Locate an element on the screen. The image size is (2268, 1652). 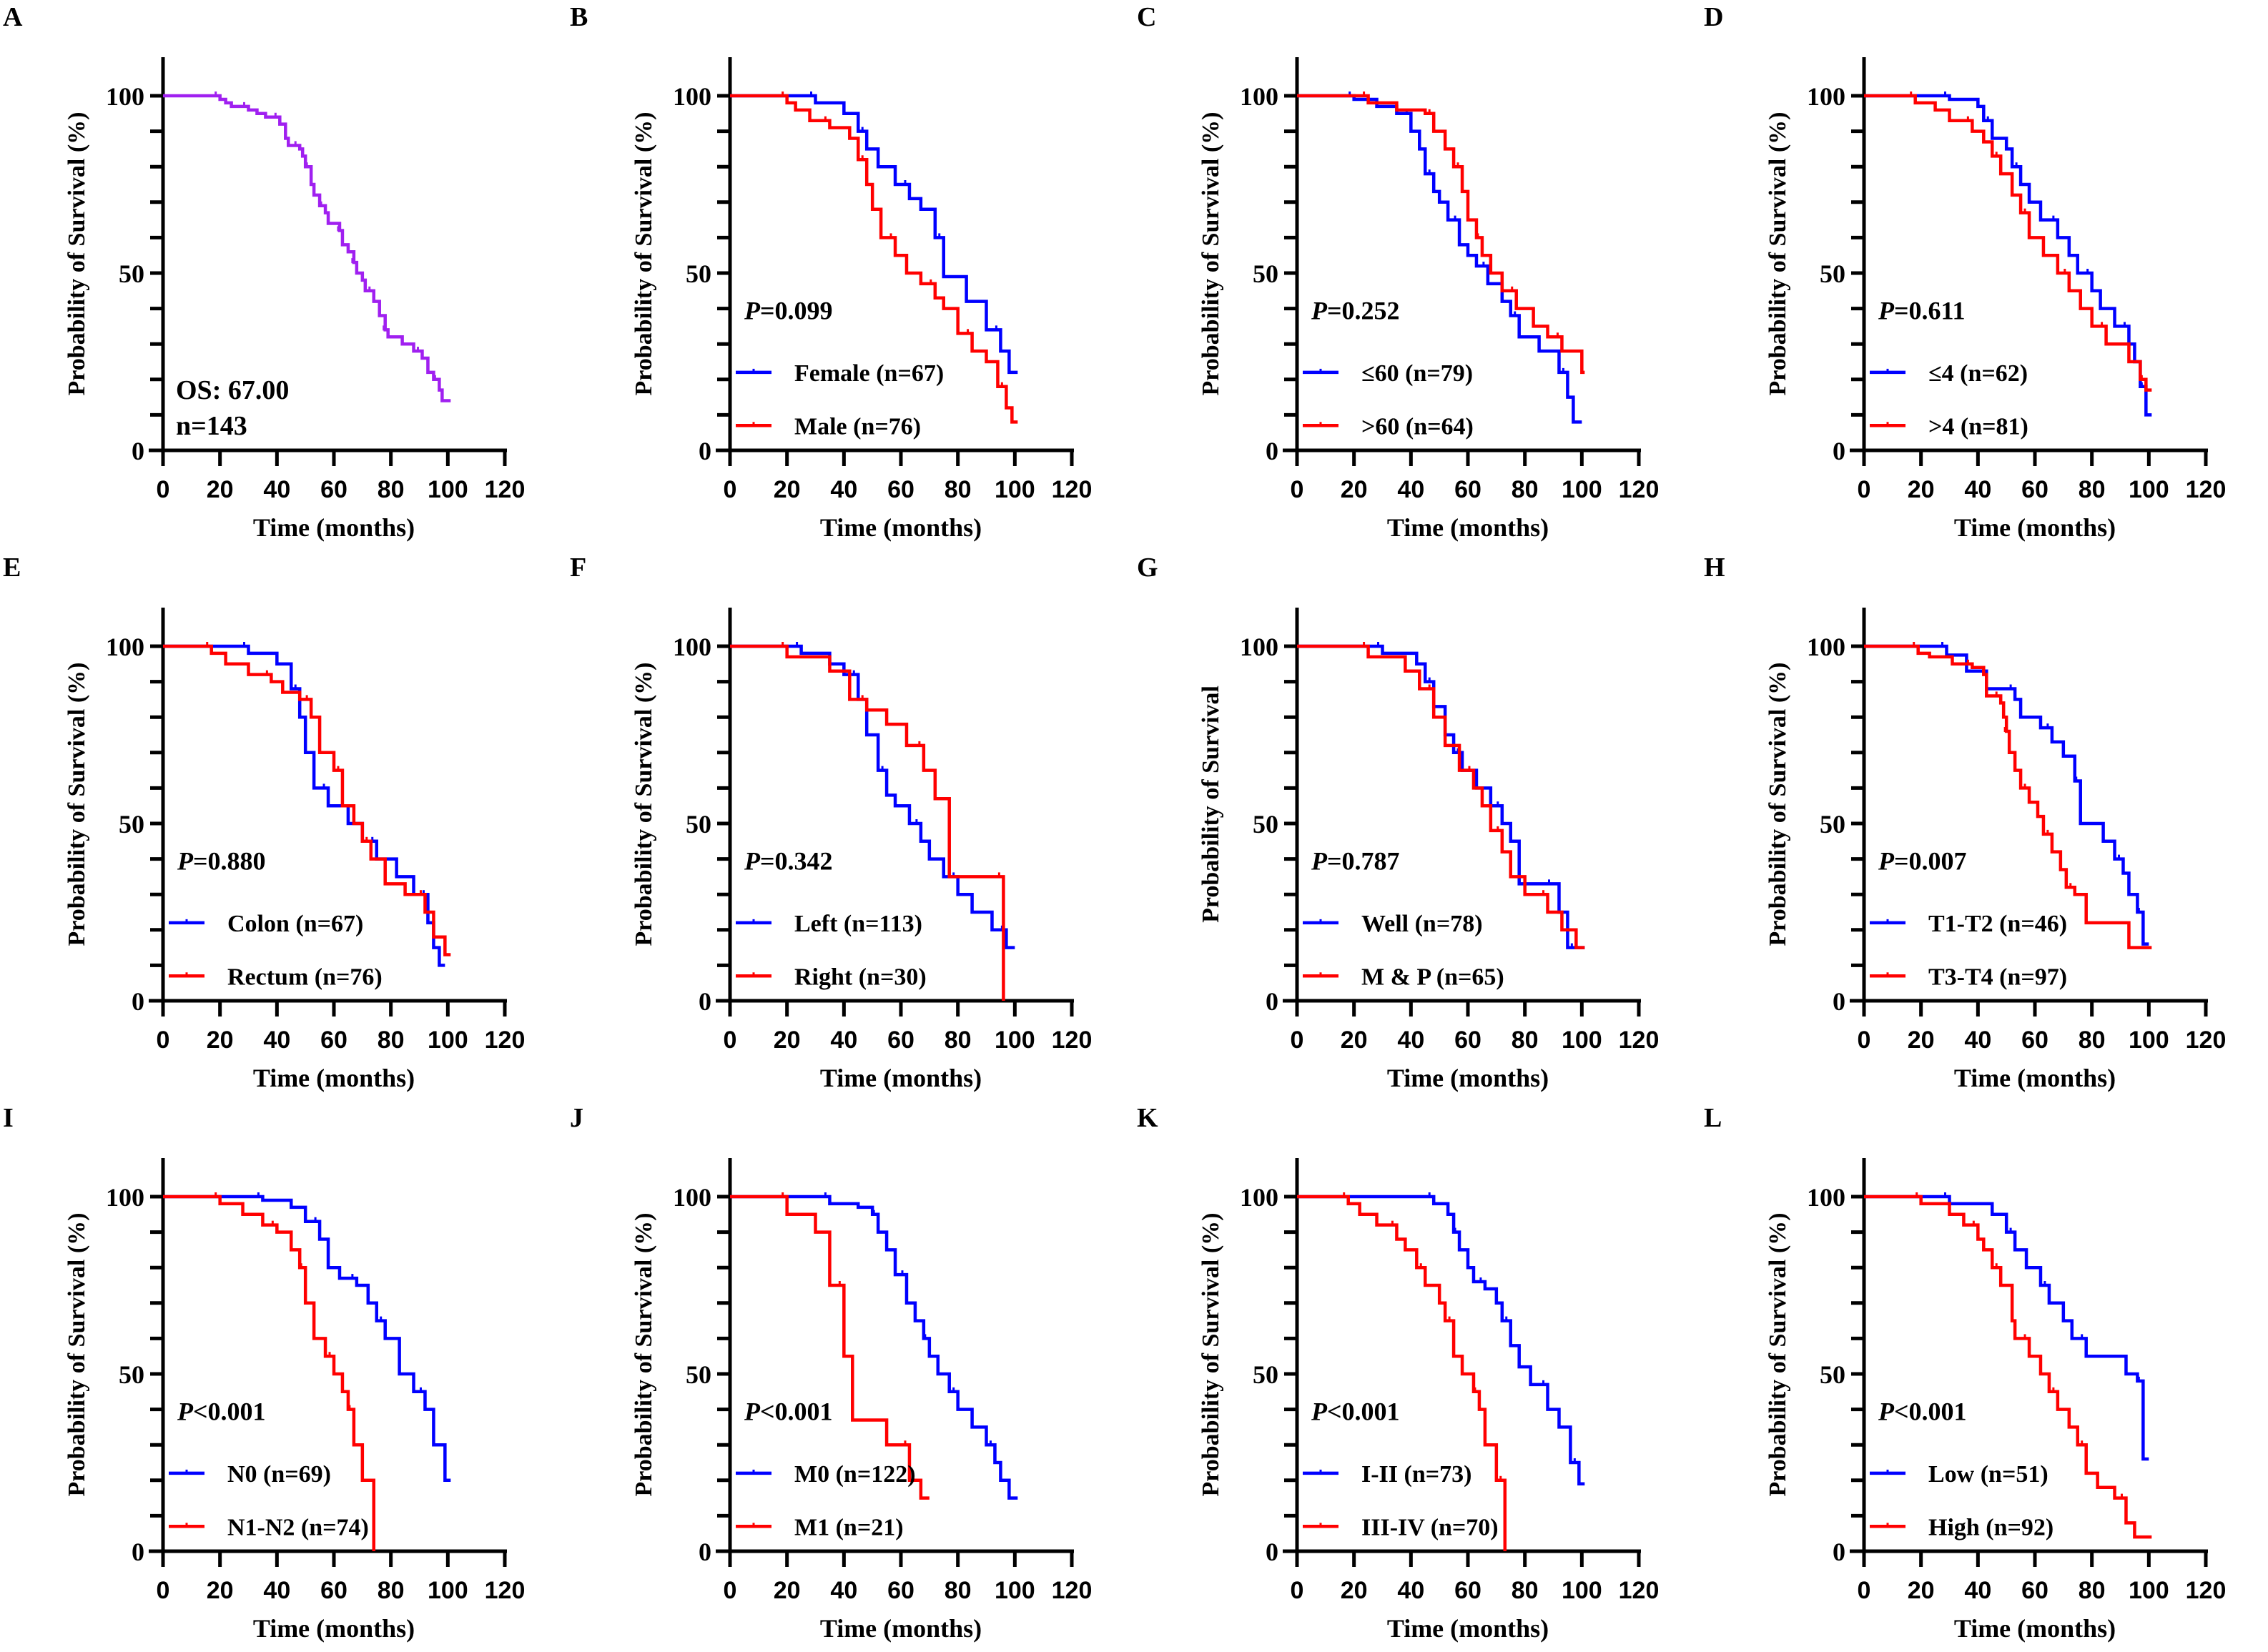
legend-label-1: Low (n=51) is located at coordinates (1988, 1474).